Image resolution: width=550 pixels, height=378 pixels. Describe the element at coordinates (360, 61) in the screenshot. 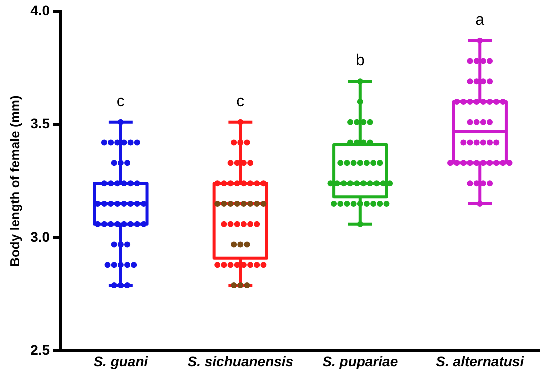

I see `annotation: b` at that location.